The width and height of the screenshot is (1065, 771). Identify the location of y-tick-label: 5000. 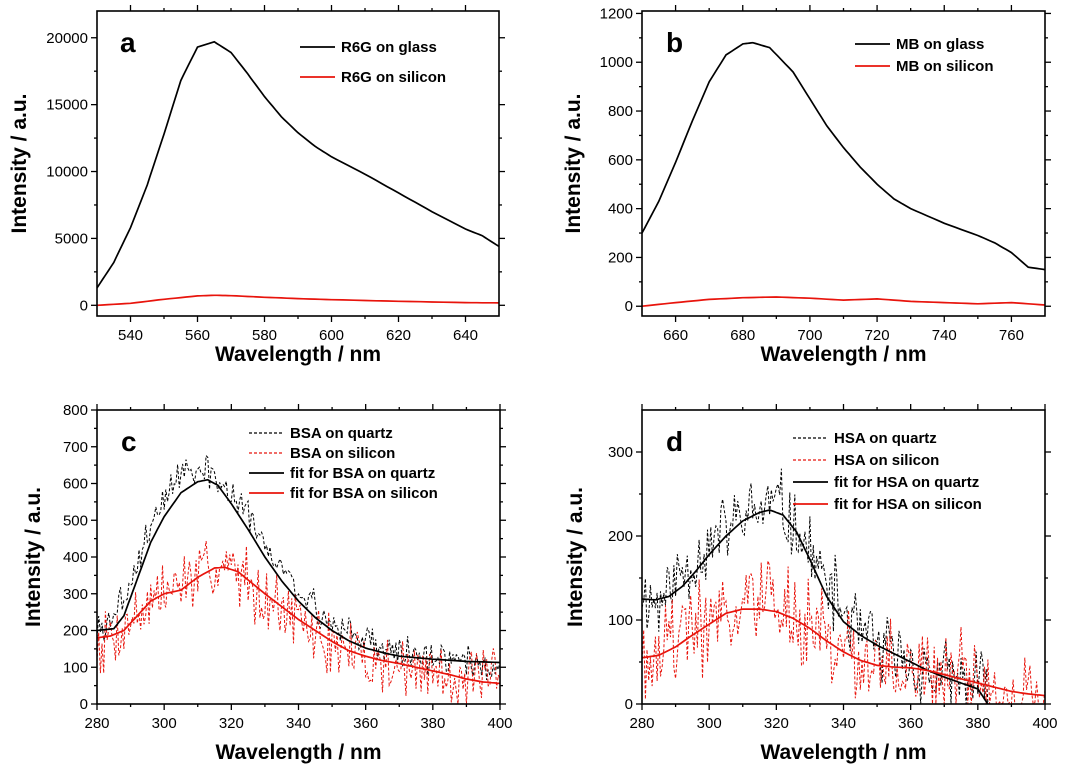
(71, 238).